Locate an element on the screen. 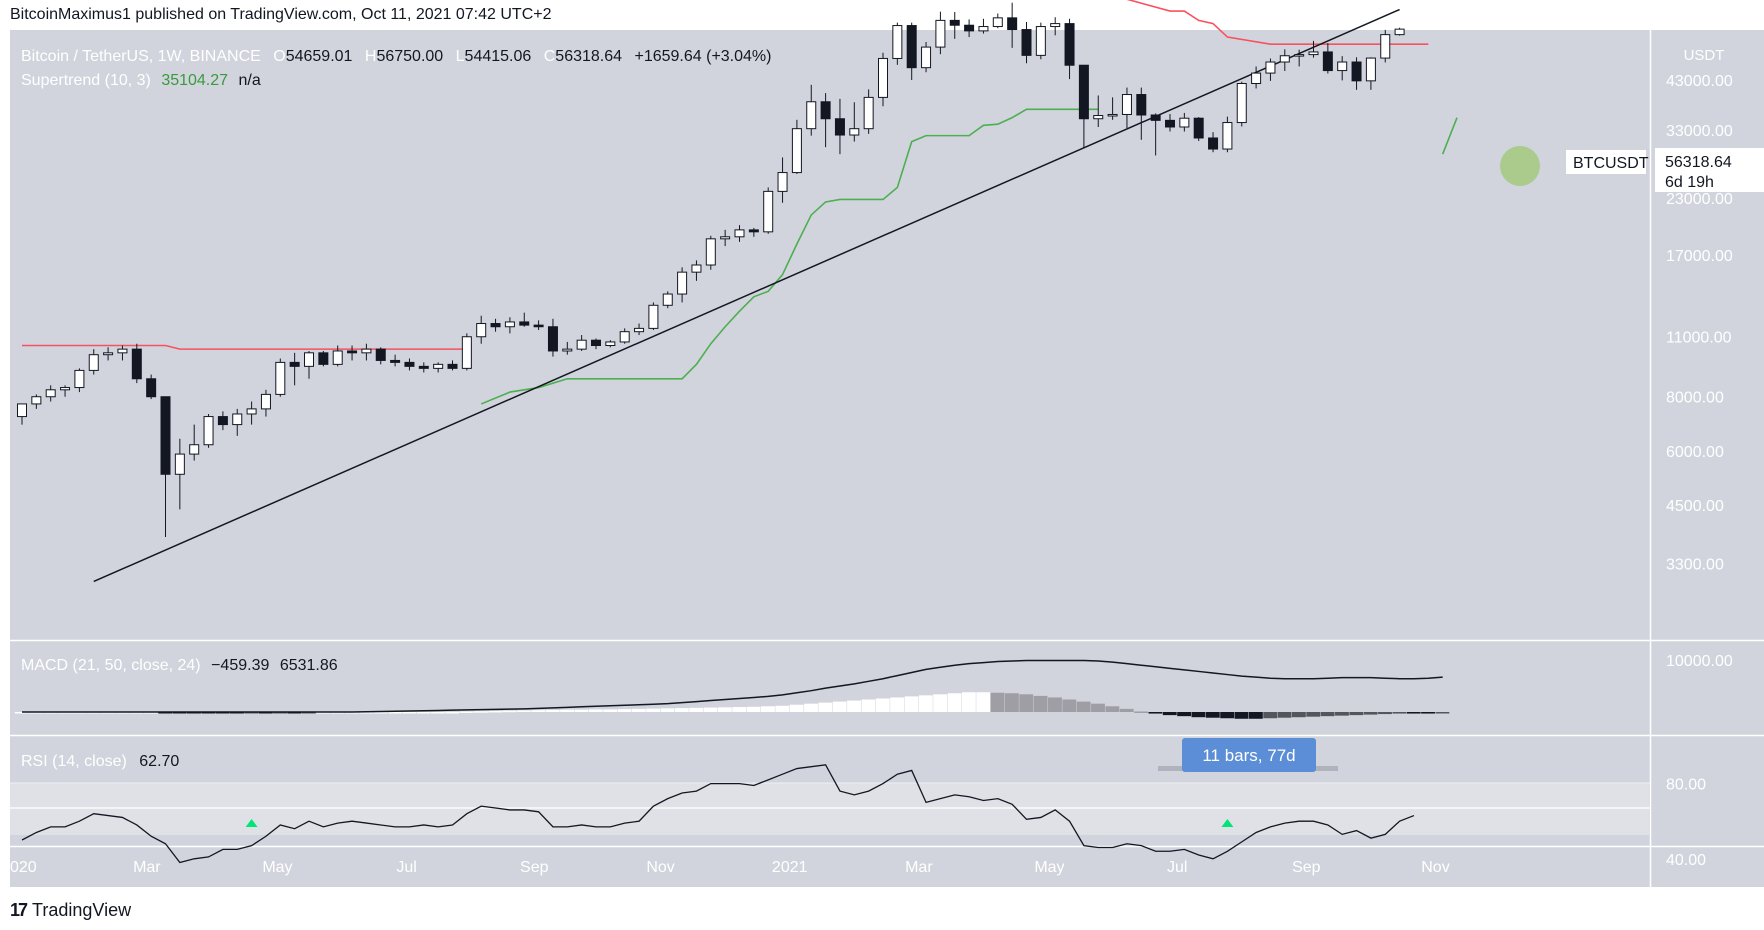 This screenshot has width=1764, height=930. time-axis is located at coordinates (887, 867).